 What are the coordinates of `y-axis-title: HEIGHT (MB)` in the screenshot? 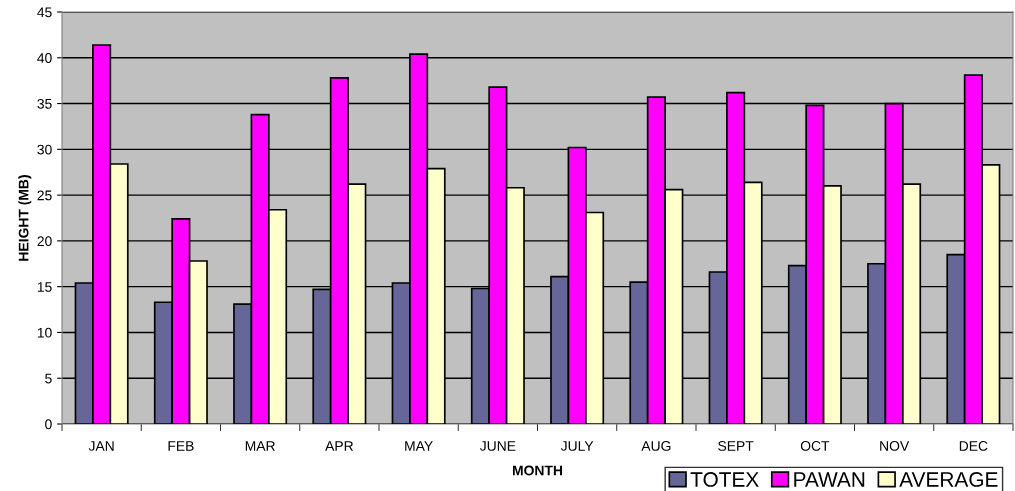 It's located at (25, 218).